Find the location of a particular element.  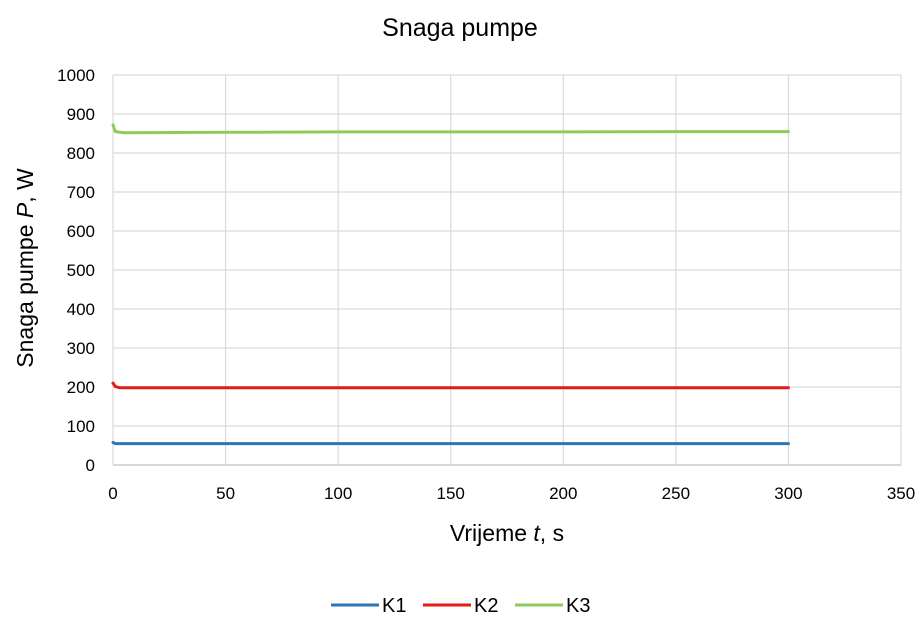

legend: K1 K2 K3 is located at coordinates (460, 606).